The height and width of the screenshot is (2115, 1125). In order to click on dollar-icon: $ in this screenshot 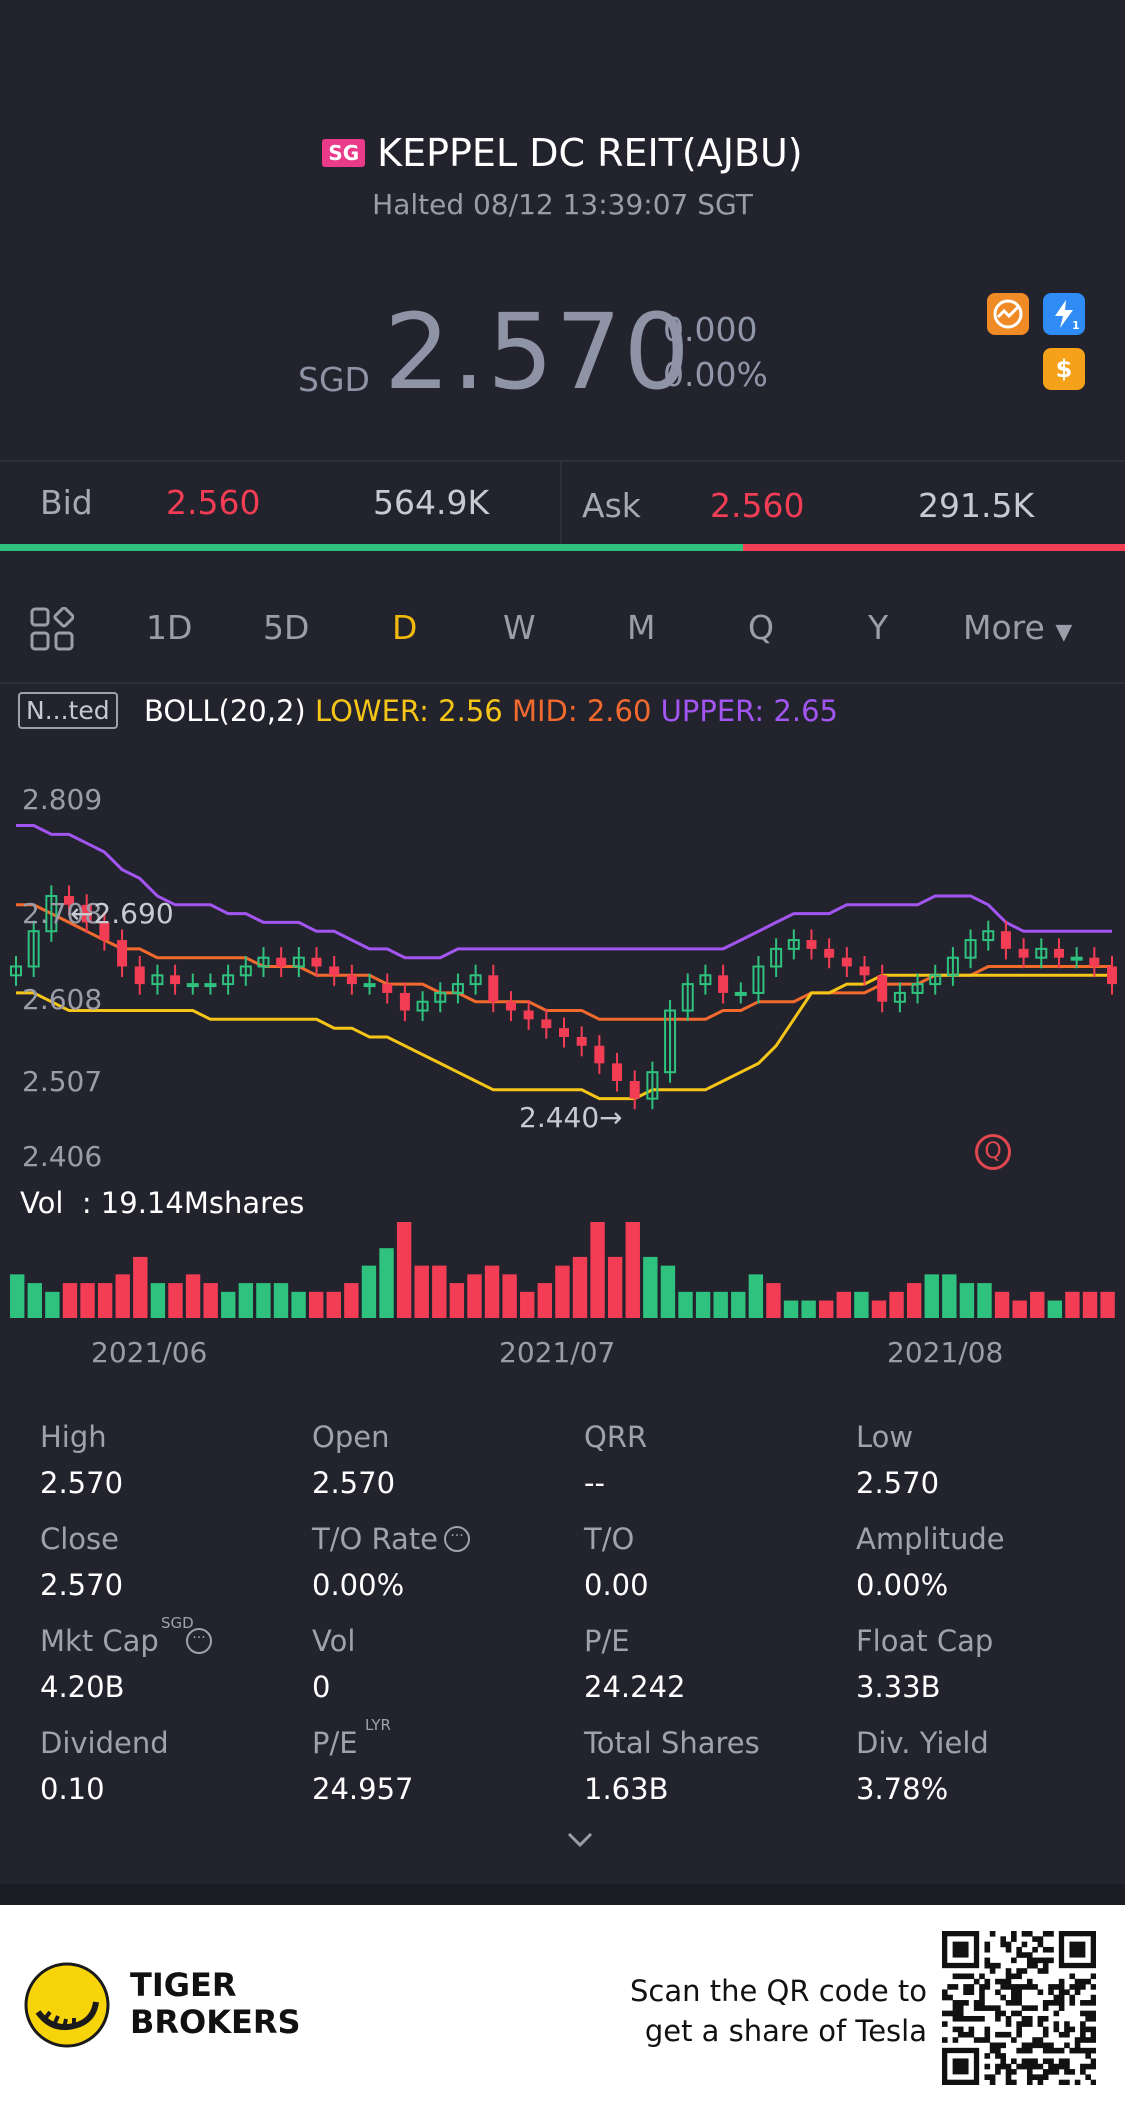, I will do `click(1064, 369)`.